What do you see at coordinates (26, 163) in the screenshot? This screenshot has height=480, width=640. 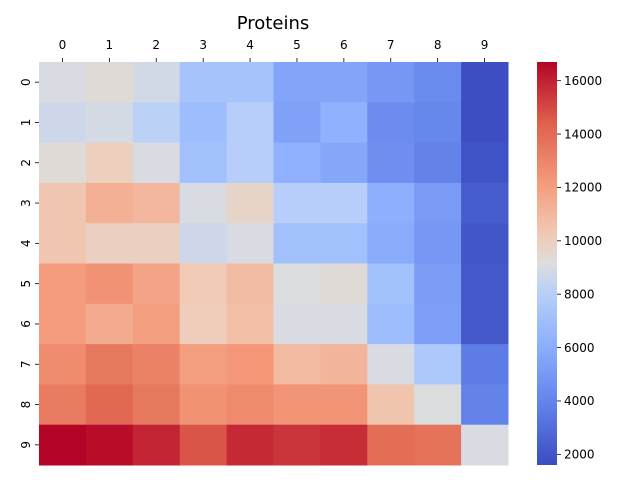 I see `y-tick-label: 2` at bounding box center [26, 163].